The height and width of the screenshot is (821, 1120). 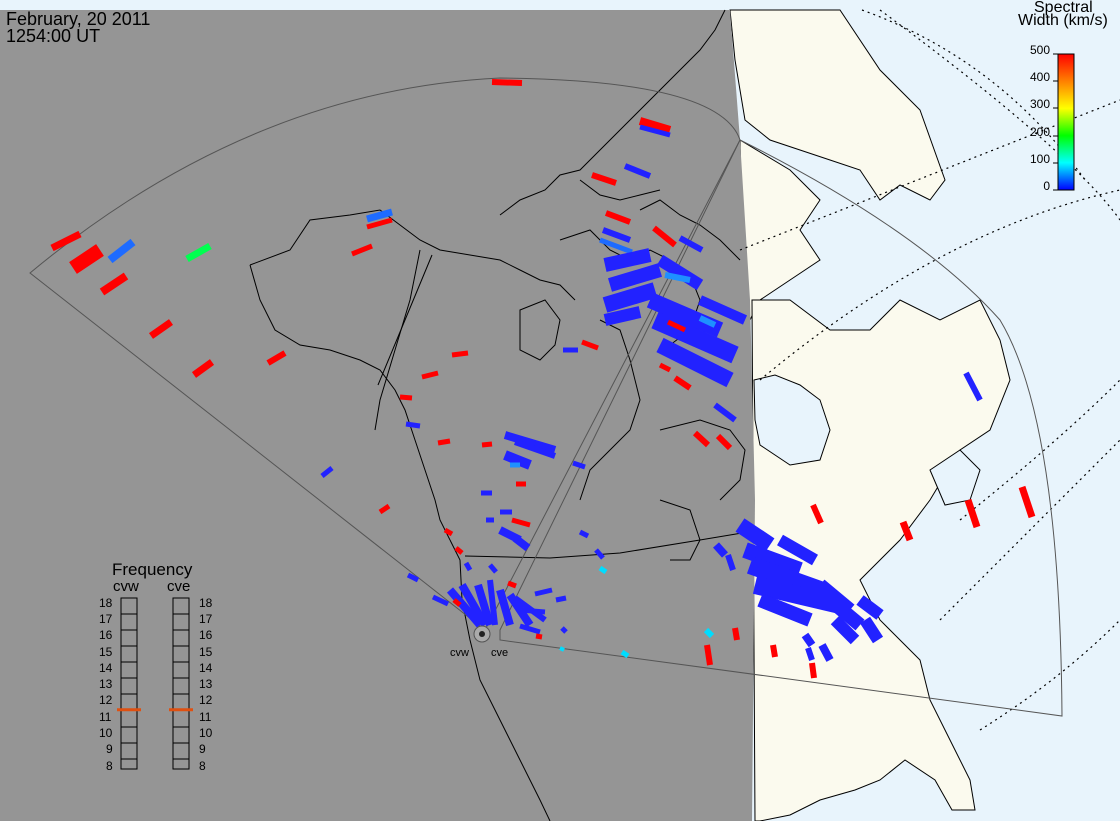 I want to click on colorbar-title-line1: Spectral, so click(x=1063, y=8).